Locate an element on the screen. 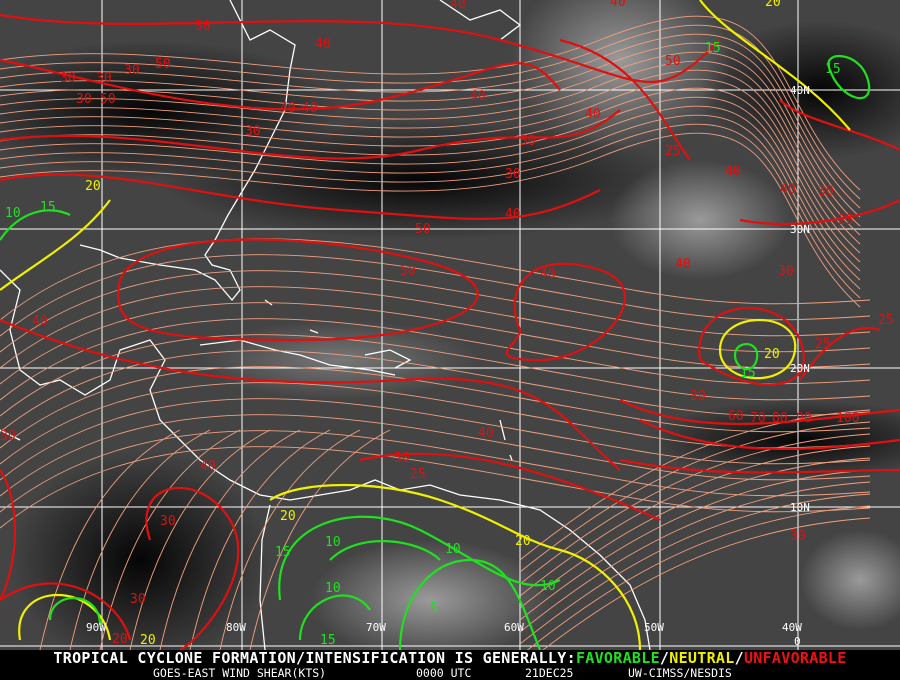 The width and height of the screenshot is (900, 680). latitude-label: 30N is located at coordinates (800, 229).